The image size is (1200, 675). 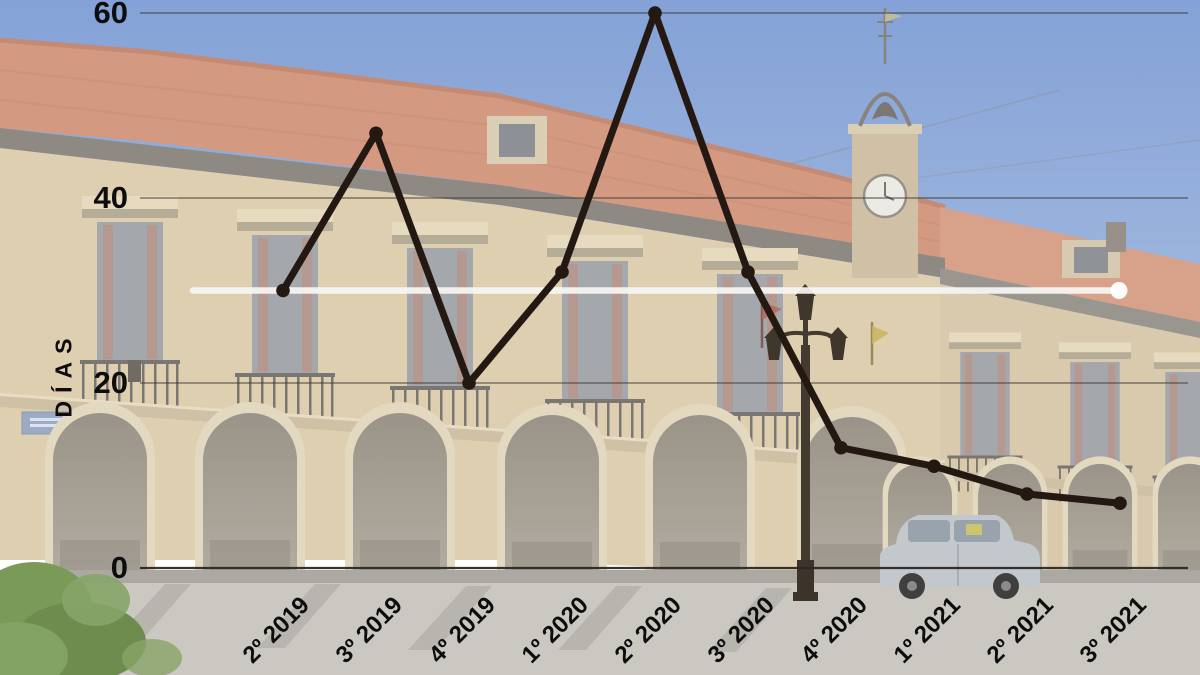 What do you see at coordinates (119, 567) in the screenshot?
I see `y-axis-tick-label: 0` at bounding box center [119, 567].